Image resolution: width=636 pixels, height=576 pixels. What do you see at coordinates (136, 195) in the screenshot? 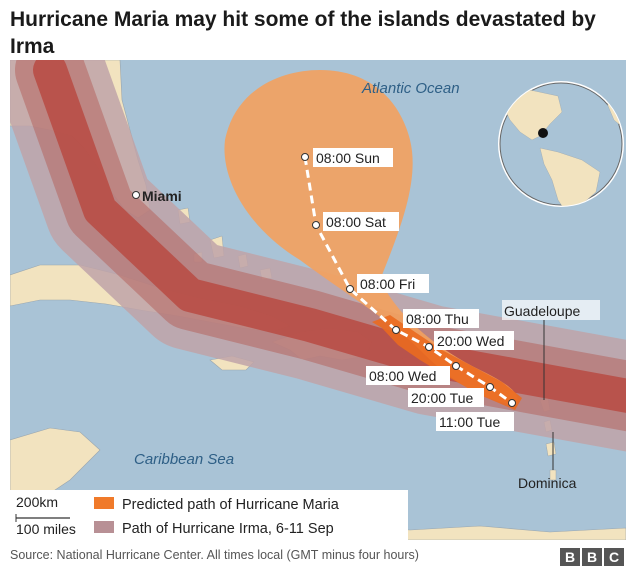
I see `miami-dot` at bounding box center [136, 195].